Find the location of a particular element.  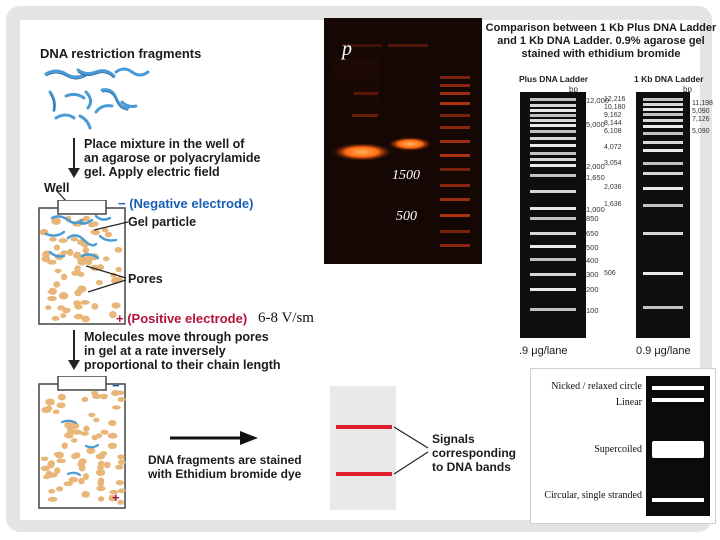

negative-electrode-label: − (Negative electrode) is located at coordinates (186, 203).